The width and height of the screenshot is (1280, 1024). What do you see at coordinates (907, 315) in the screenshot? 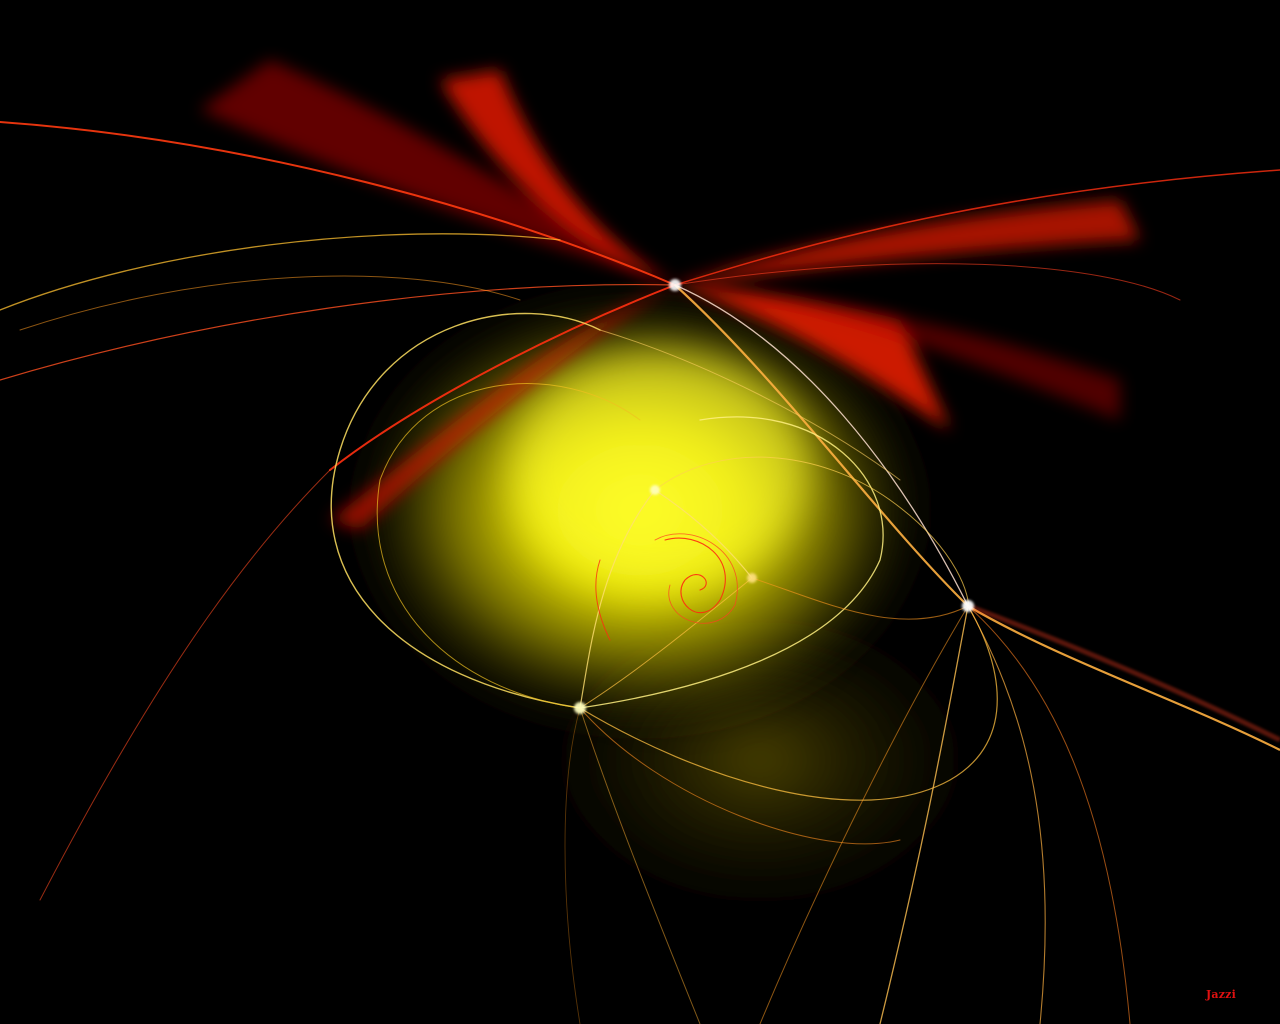
I see `red-fan-right` at bounding box center [907, 315].